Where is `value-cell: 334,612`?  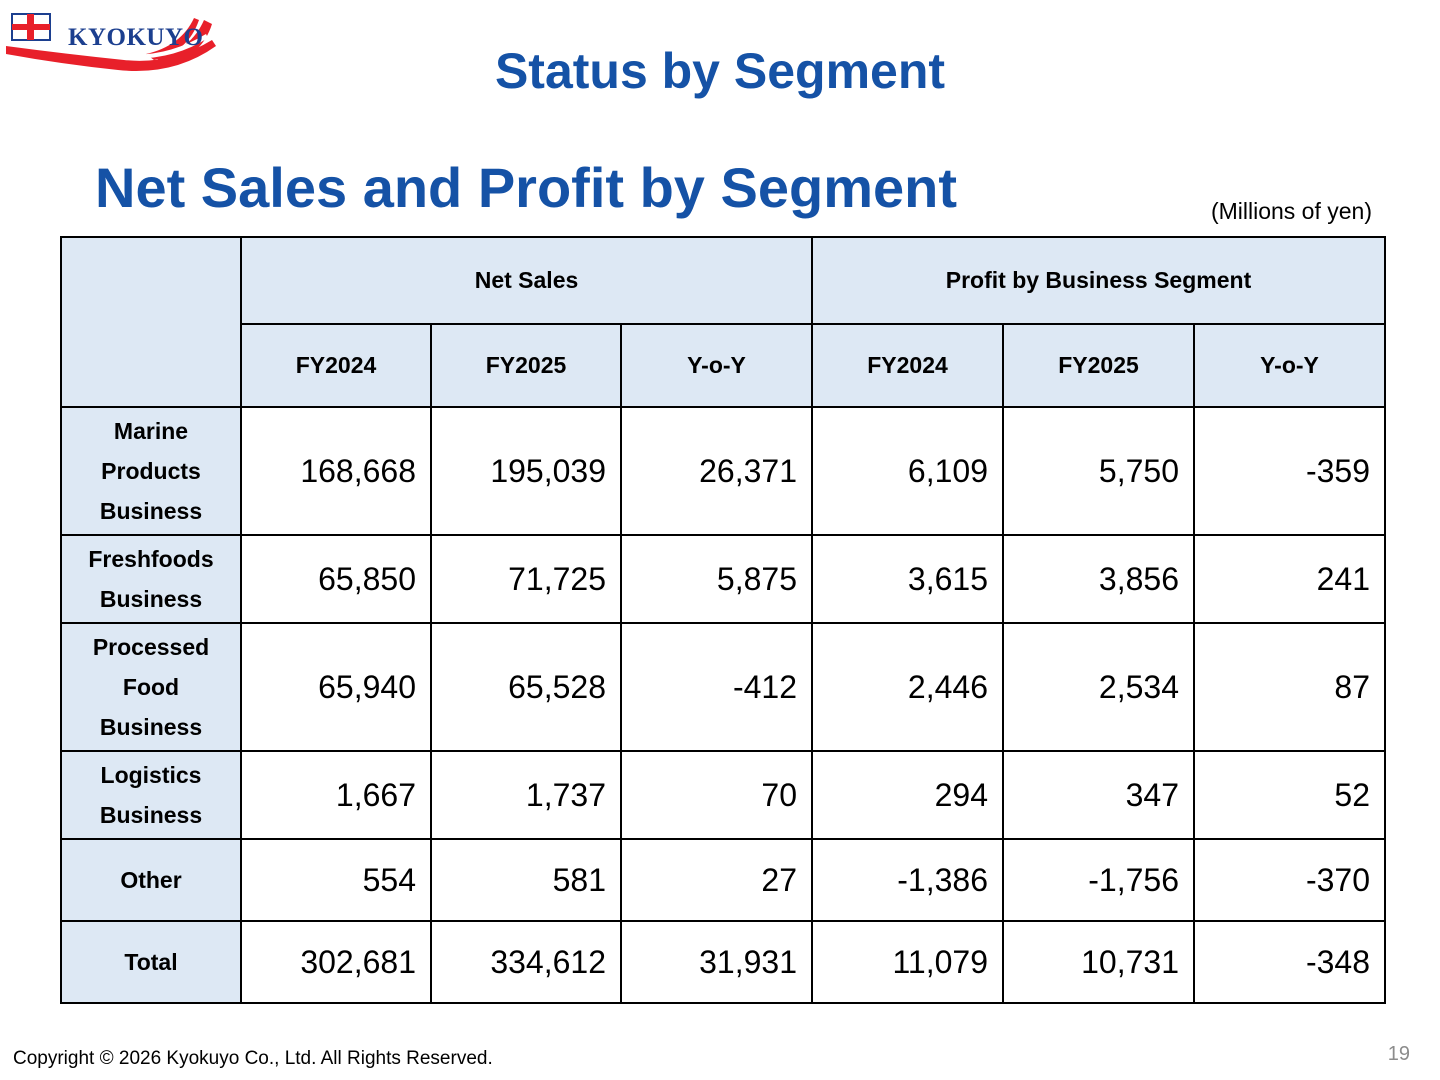
value-cell: 334,612 is located at coordinates (526, 962).